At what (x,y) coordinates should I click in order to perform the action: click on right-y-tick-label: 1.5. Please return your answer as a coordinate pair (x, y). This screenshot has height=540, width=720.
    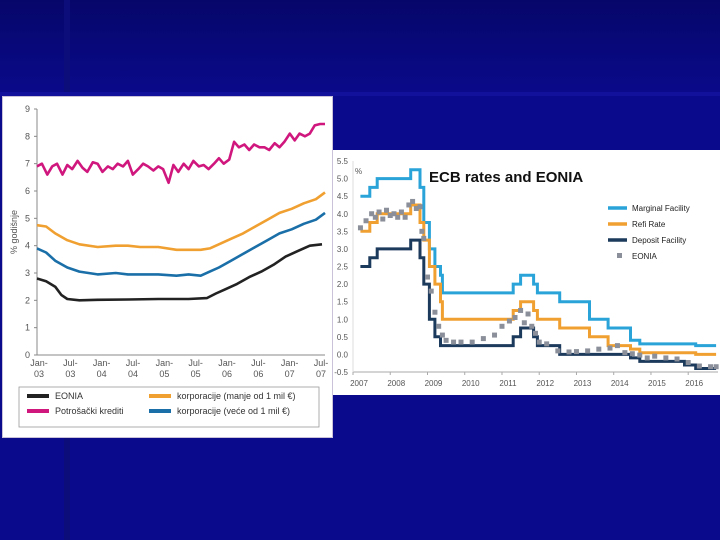
    Looking at the image, I should click on (343, 302).